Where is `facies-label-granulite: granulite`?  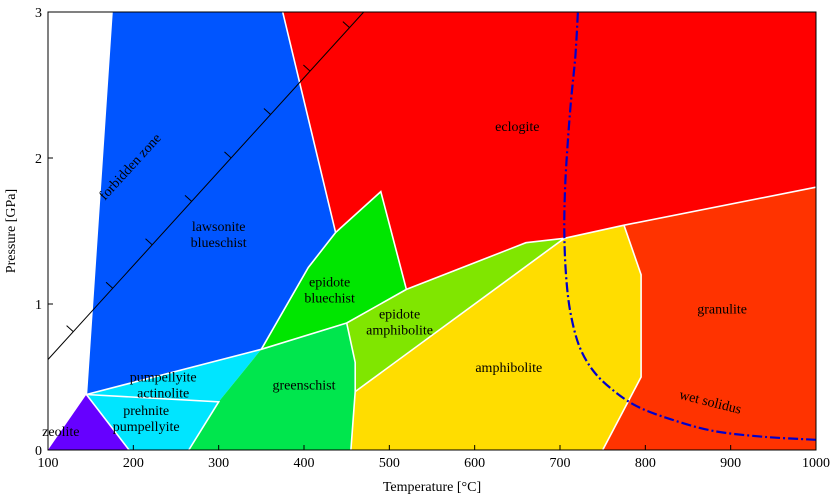
facies-label-granulite: granulite is located at coordinates (722, 309).